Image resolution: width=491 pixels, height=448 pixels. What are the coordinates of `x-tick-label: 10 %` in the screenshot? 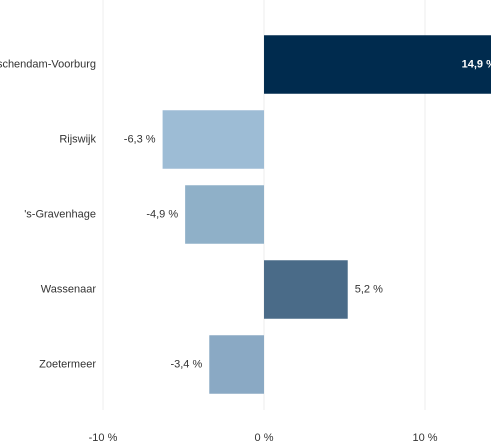 It's located at (424, 438).